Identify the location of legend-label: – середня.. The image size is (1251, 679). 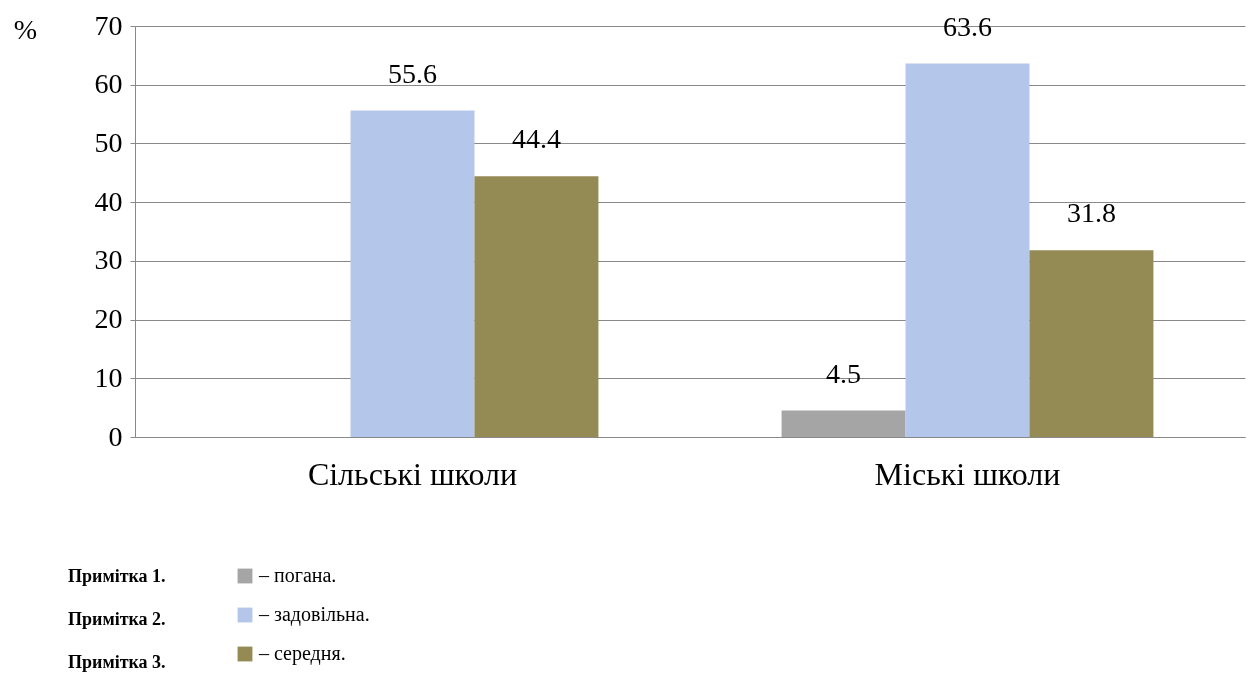
(302, 653).